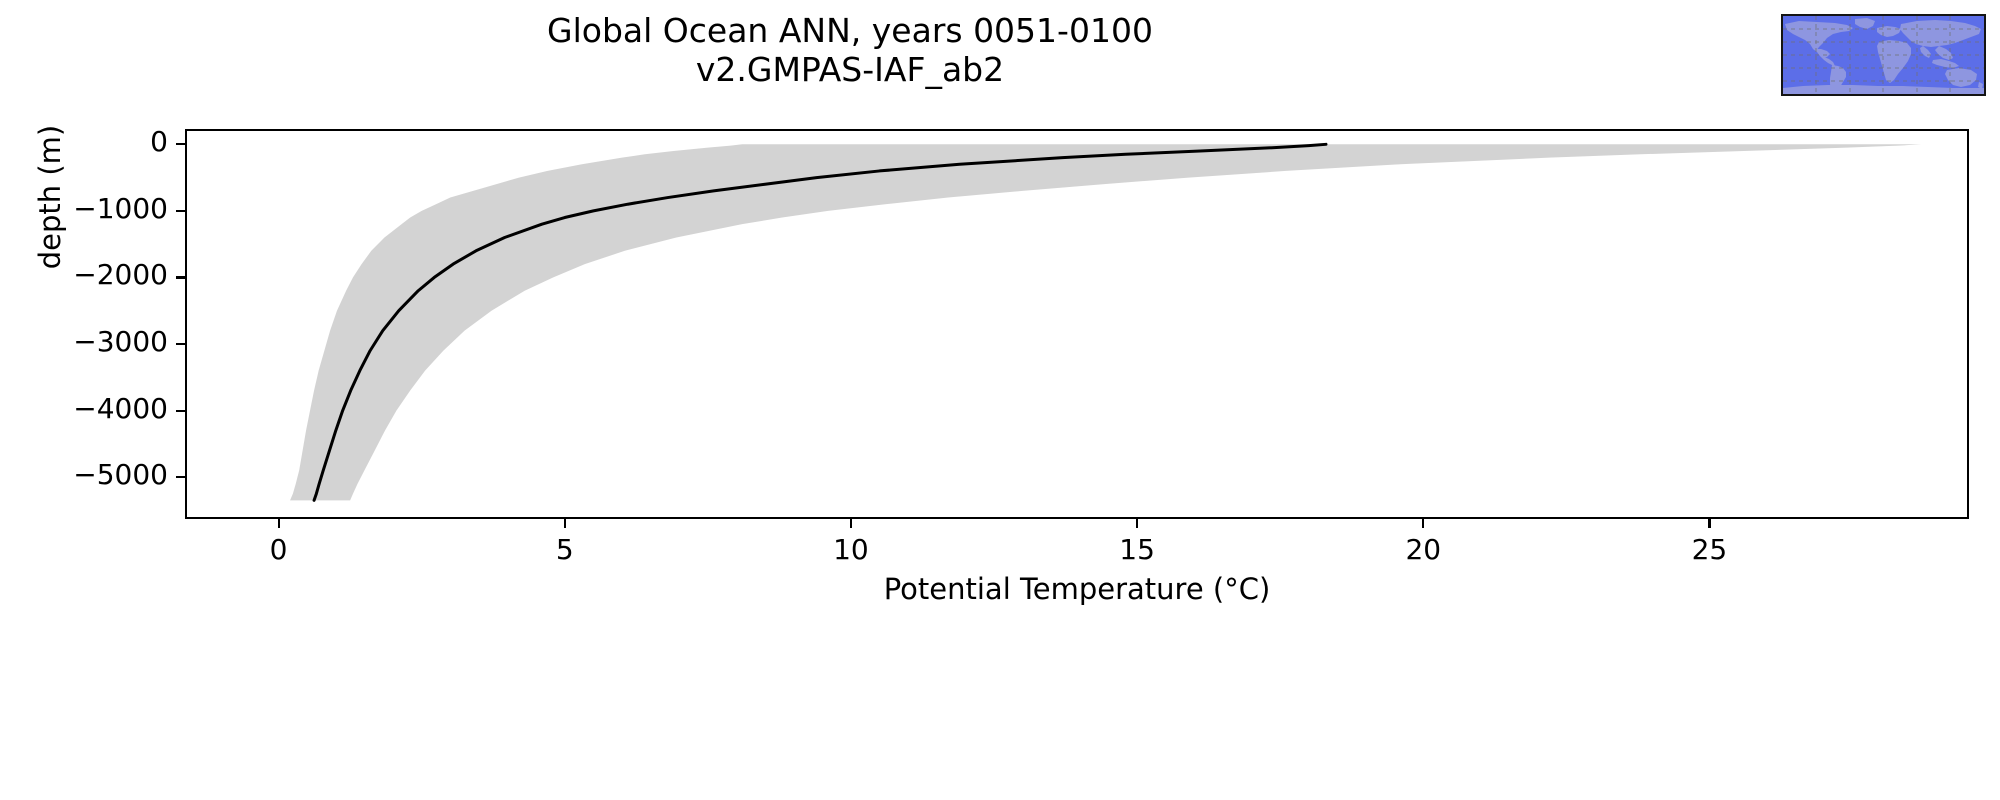 This screenshot has width=2000, height=800. I want to click on x-axis-label: Potential Temperature (°C), so click(1077, 589).